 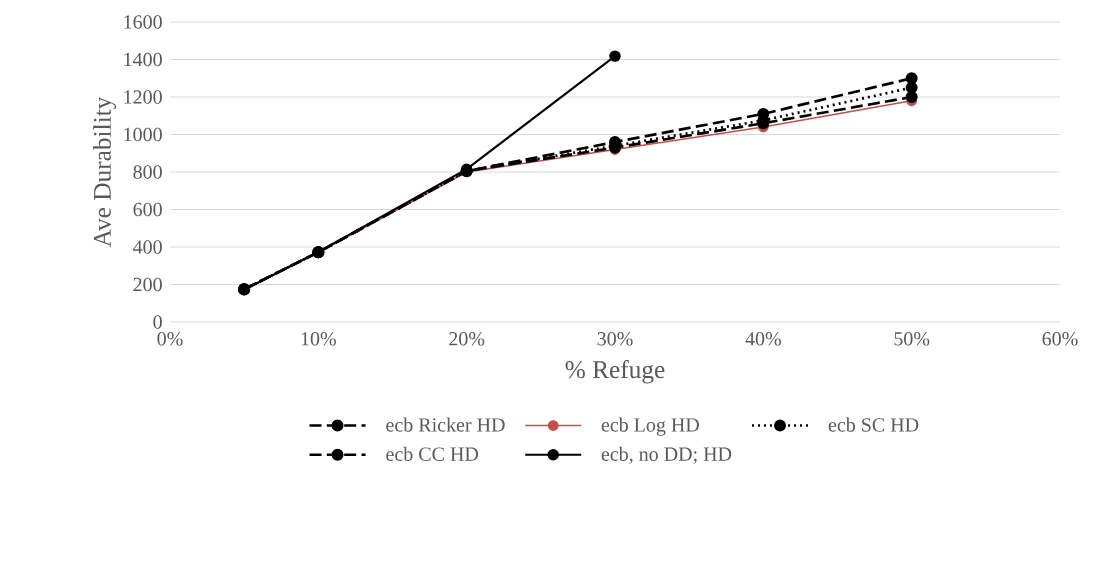 What do you see at coordinates (763, 339) in the screenshot?
I see `x-tick-label: 40%` at bounding box center [763, 339].